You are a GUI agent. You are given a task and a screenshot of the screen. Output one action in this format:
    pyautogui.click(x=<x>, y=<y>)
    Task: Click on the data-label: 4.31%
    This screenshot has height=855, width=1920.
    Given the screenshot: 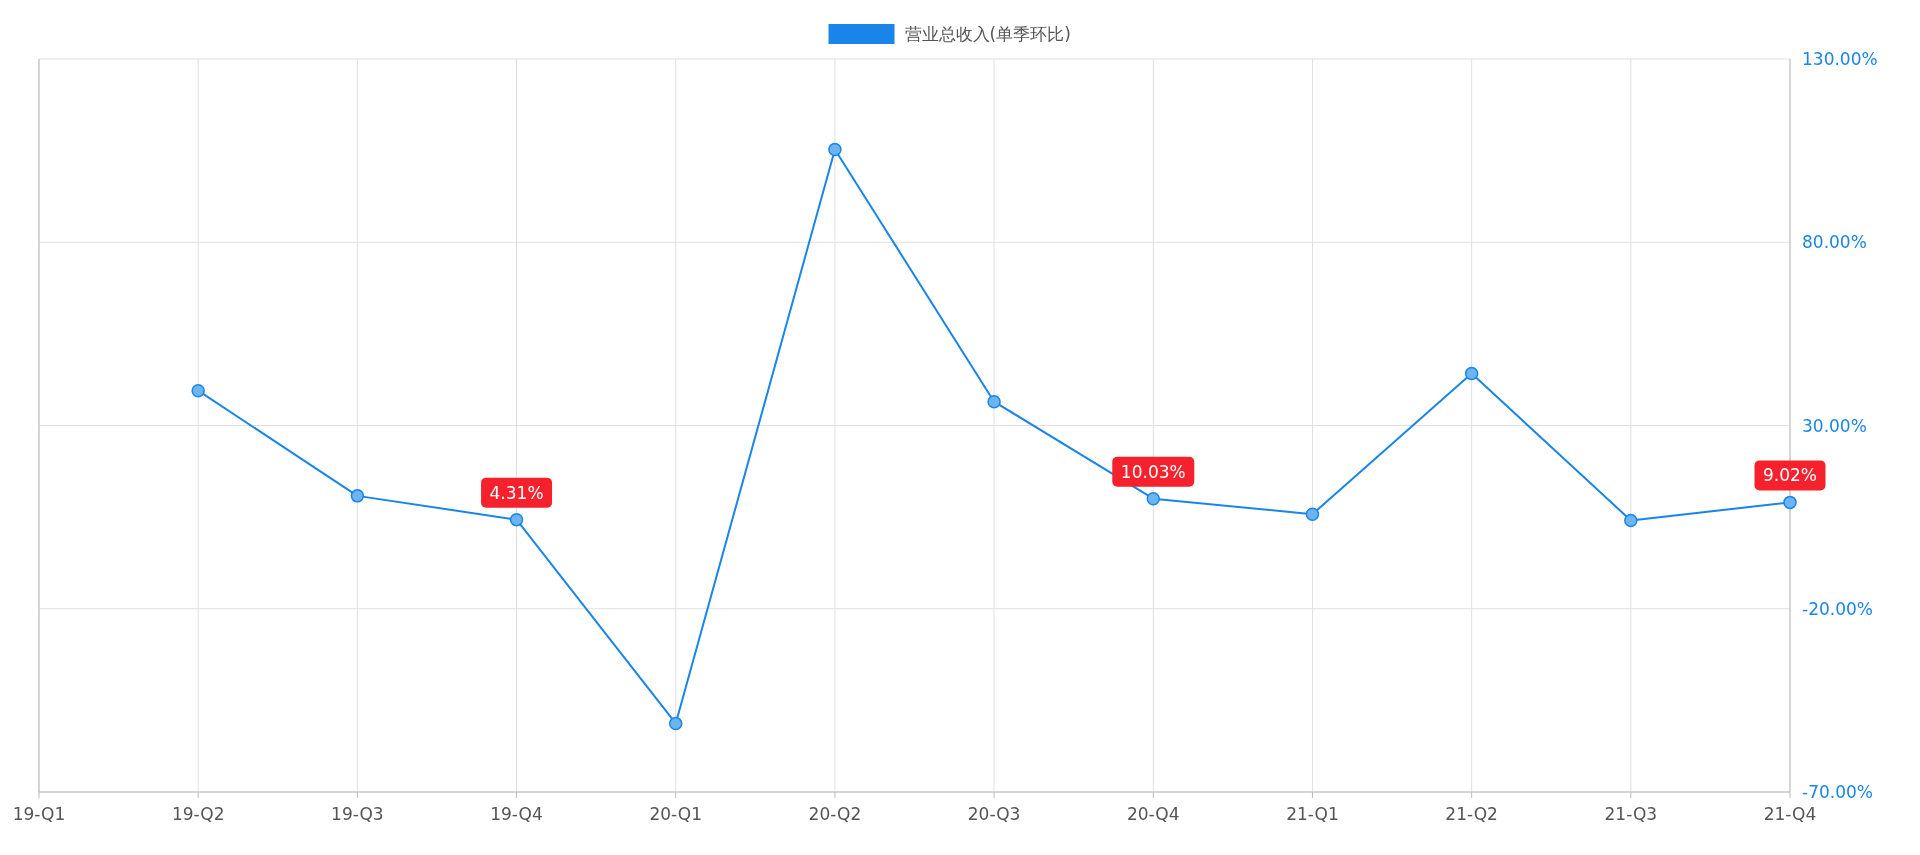 What is the action you would take?
    pyautogui.click(x=516, y=492)
    